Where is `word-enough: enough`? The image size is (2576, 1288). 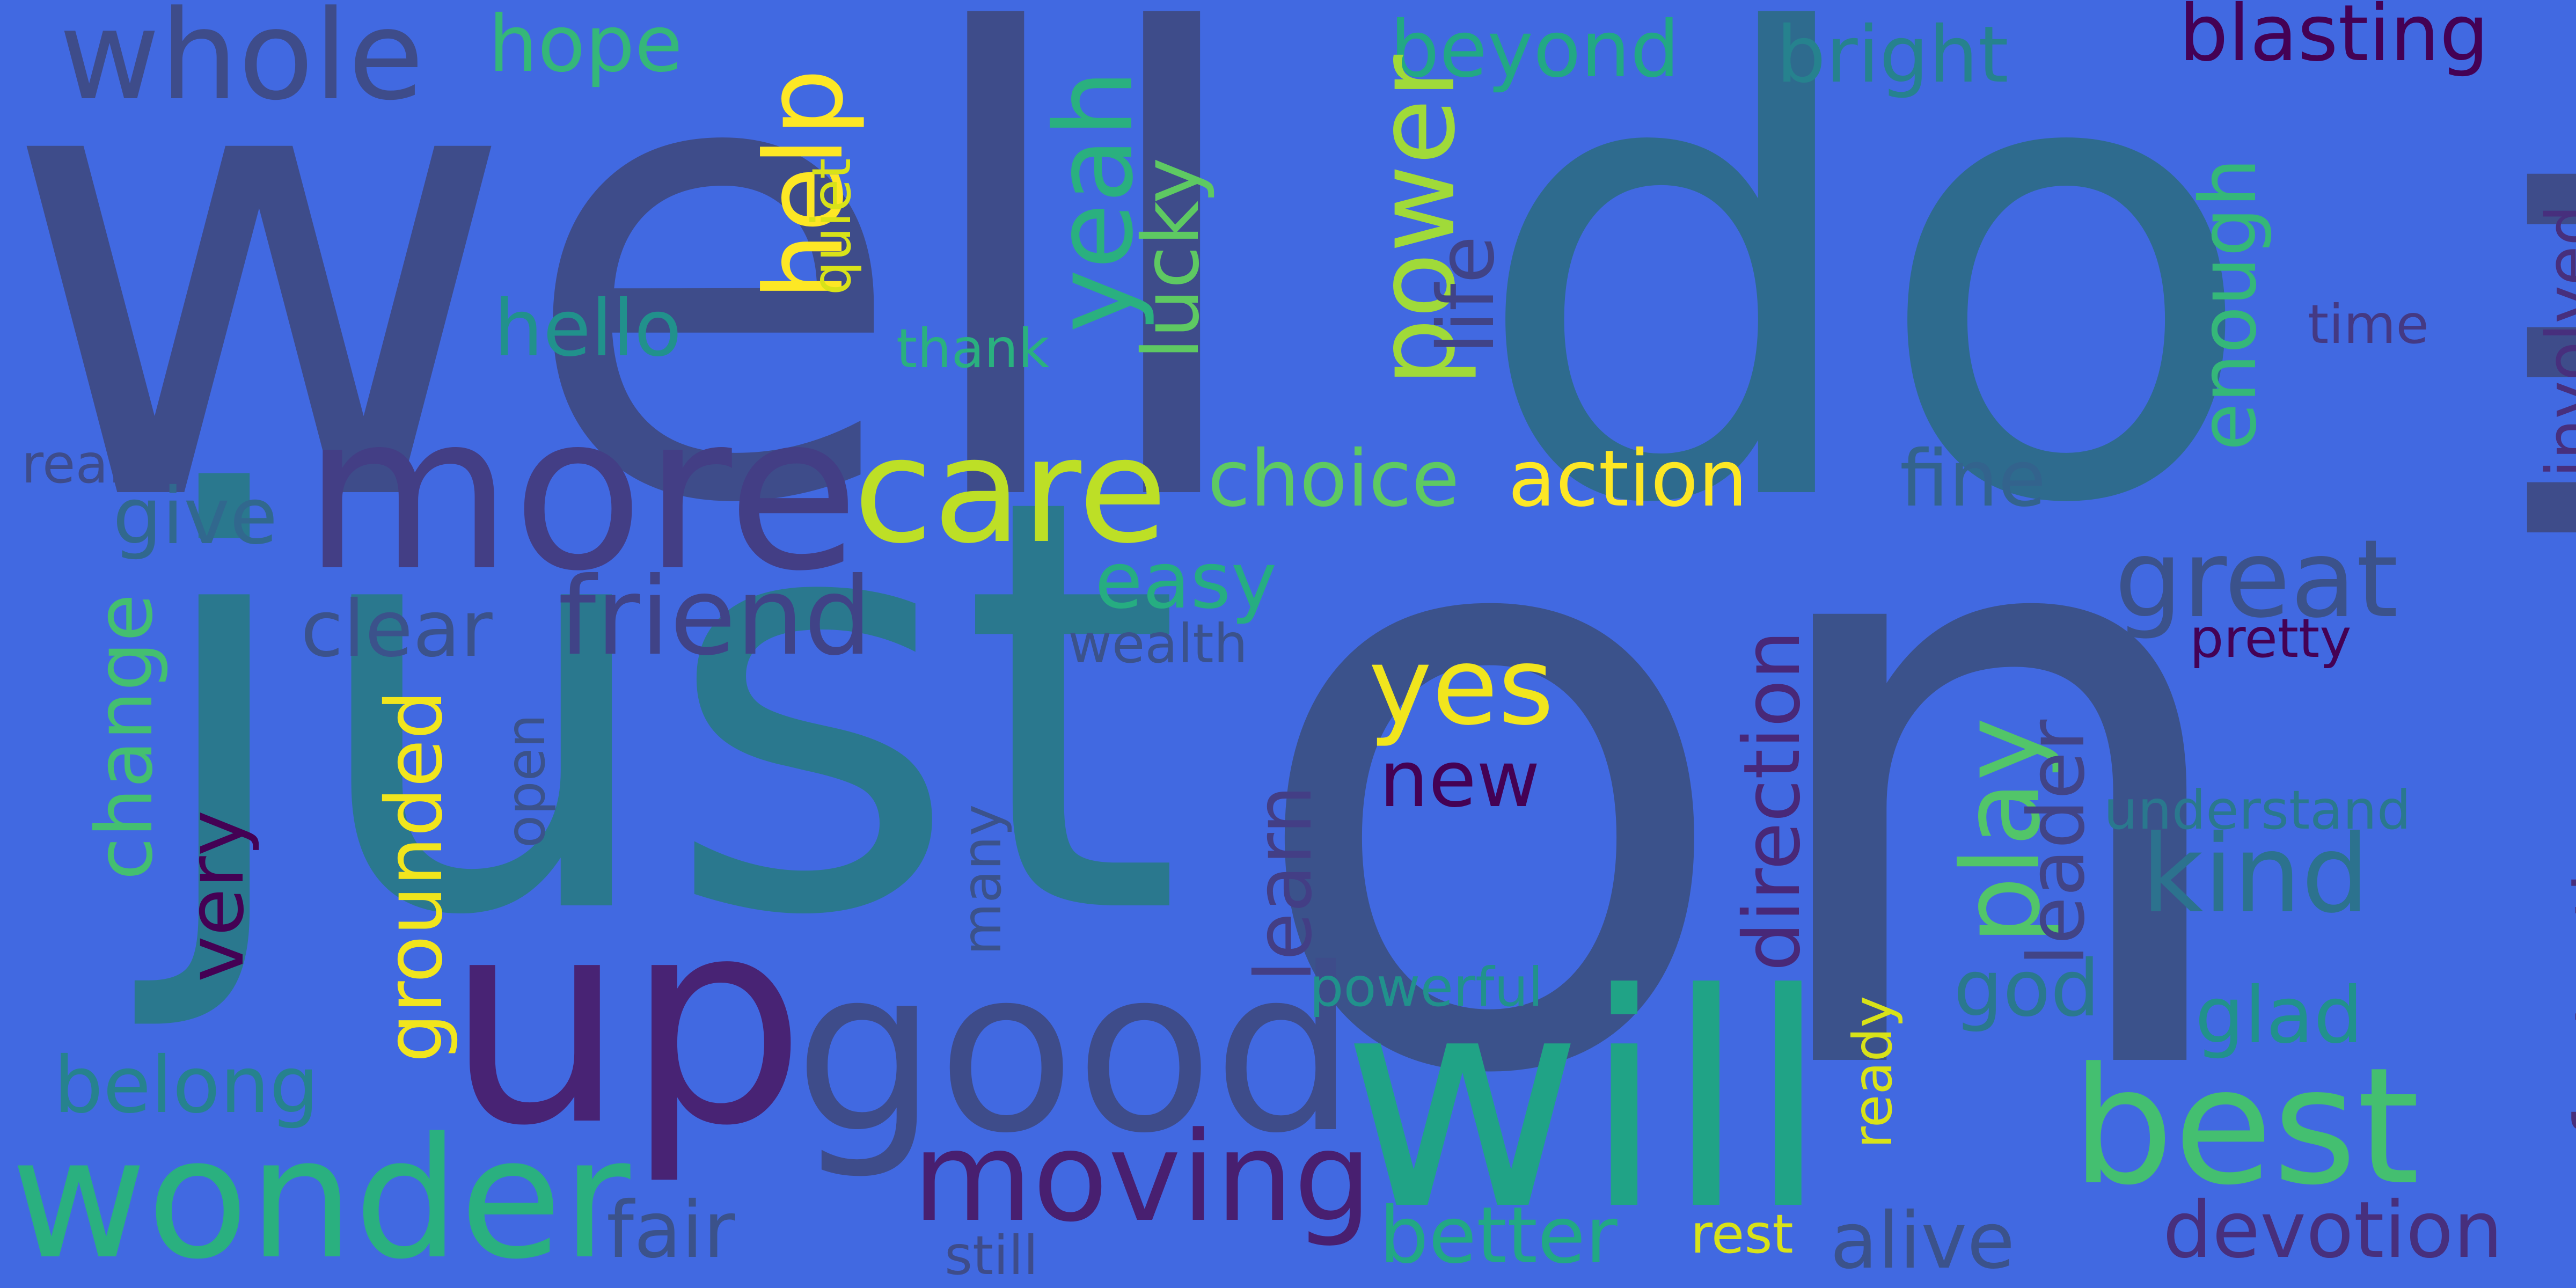
word-enough: enough is located at coordinates (2228, 304).